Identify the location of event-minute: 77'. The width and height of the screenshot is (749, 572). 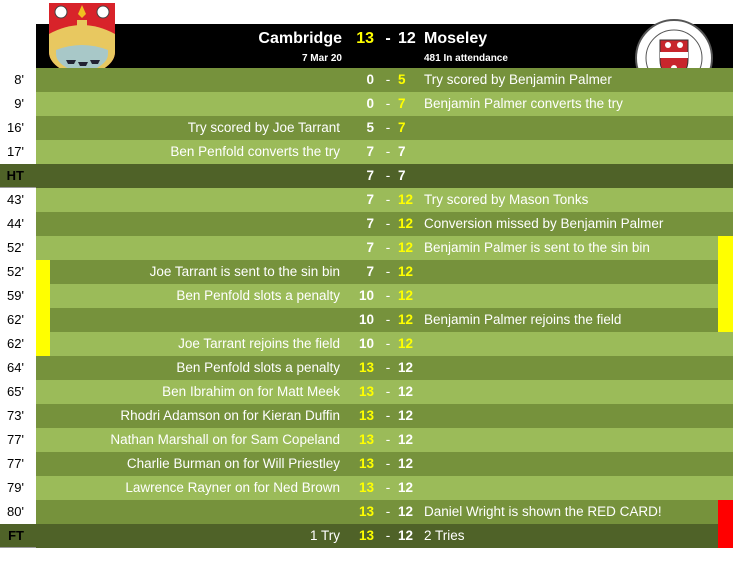
(18, 440).